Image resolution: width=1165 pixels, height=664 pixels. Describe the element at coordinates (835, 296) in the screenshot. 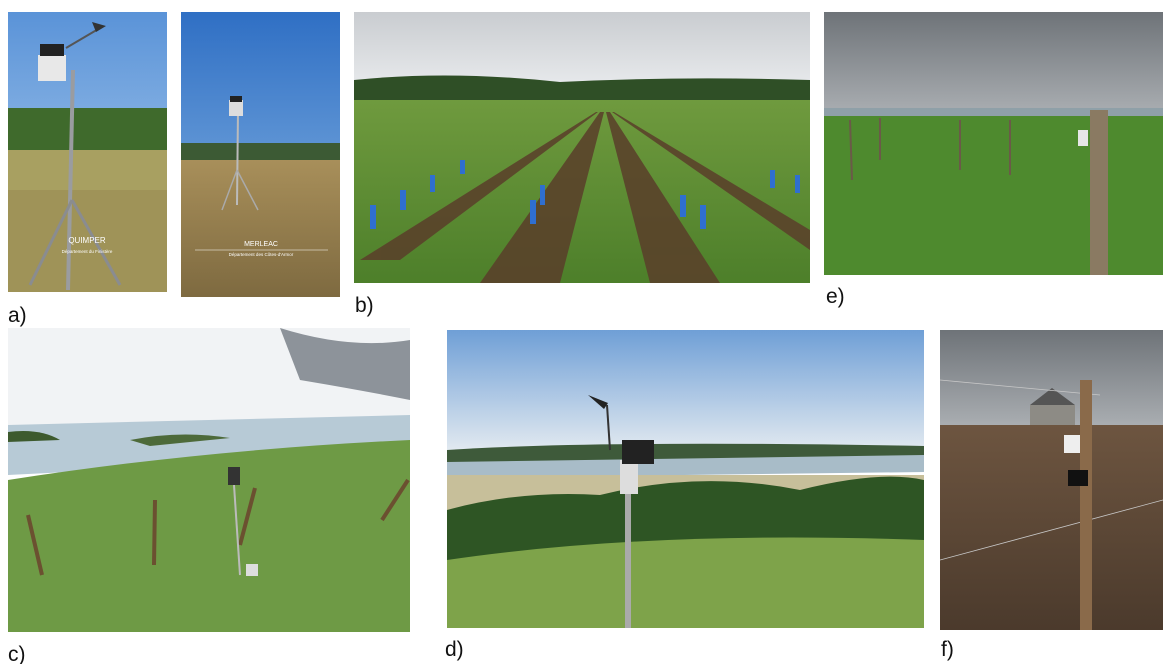

I see `panel-label: e)` at that location.